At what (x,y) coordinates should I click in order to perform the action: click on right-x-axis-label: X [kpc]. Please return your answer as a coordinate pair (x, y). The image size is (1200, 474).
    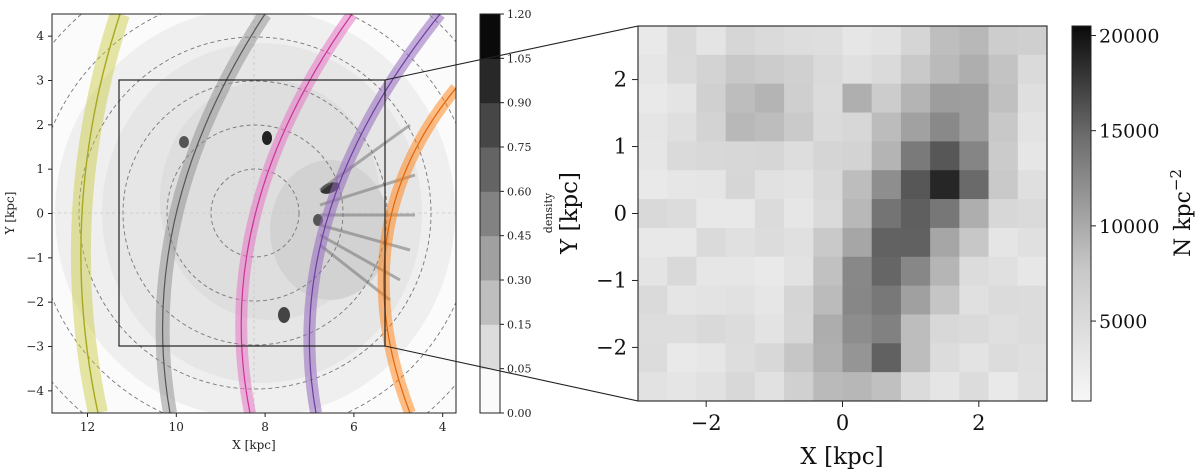
    Looking at the image, I should click on (841, 457).